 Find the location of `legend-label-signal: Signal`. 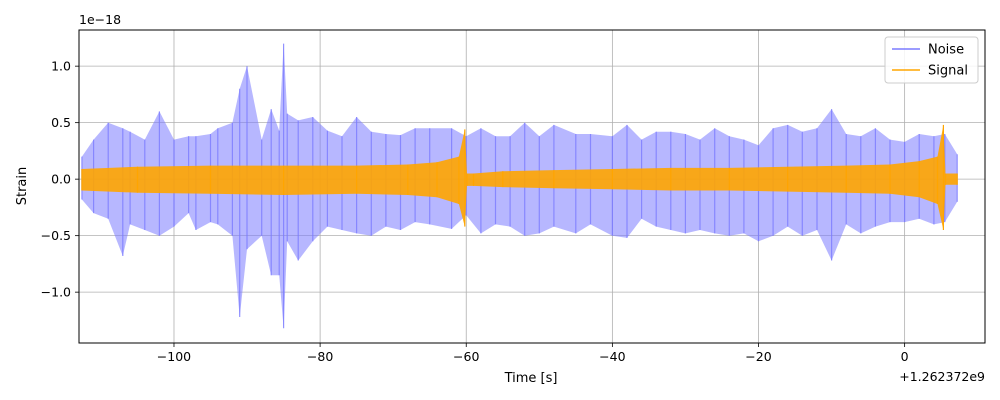

legend-label-signal: Signal is located at coordinates (948, 71).